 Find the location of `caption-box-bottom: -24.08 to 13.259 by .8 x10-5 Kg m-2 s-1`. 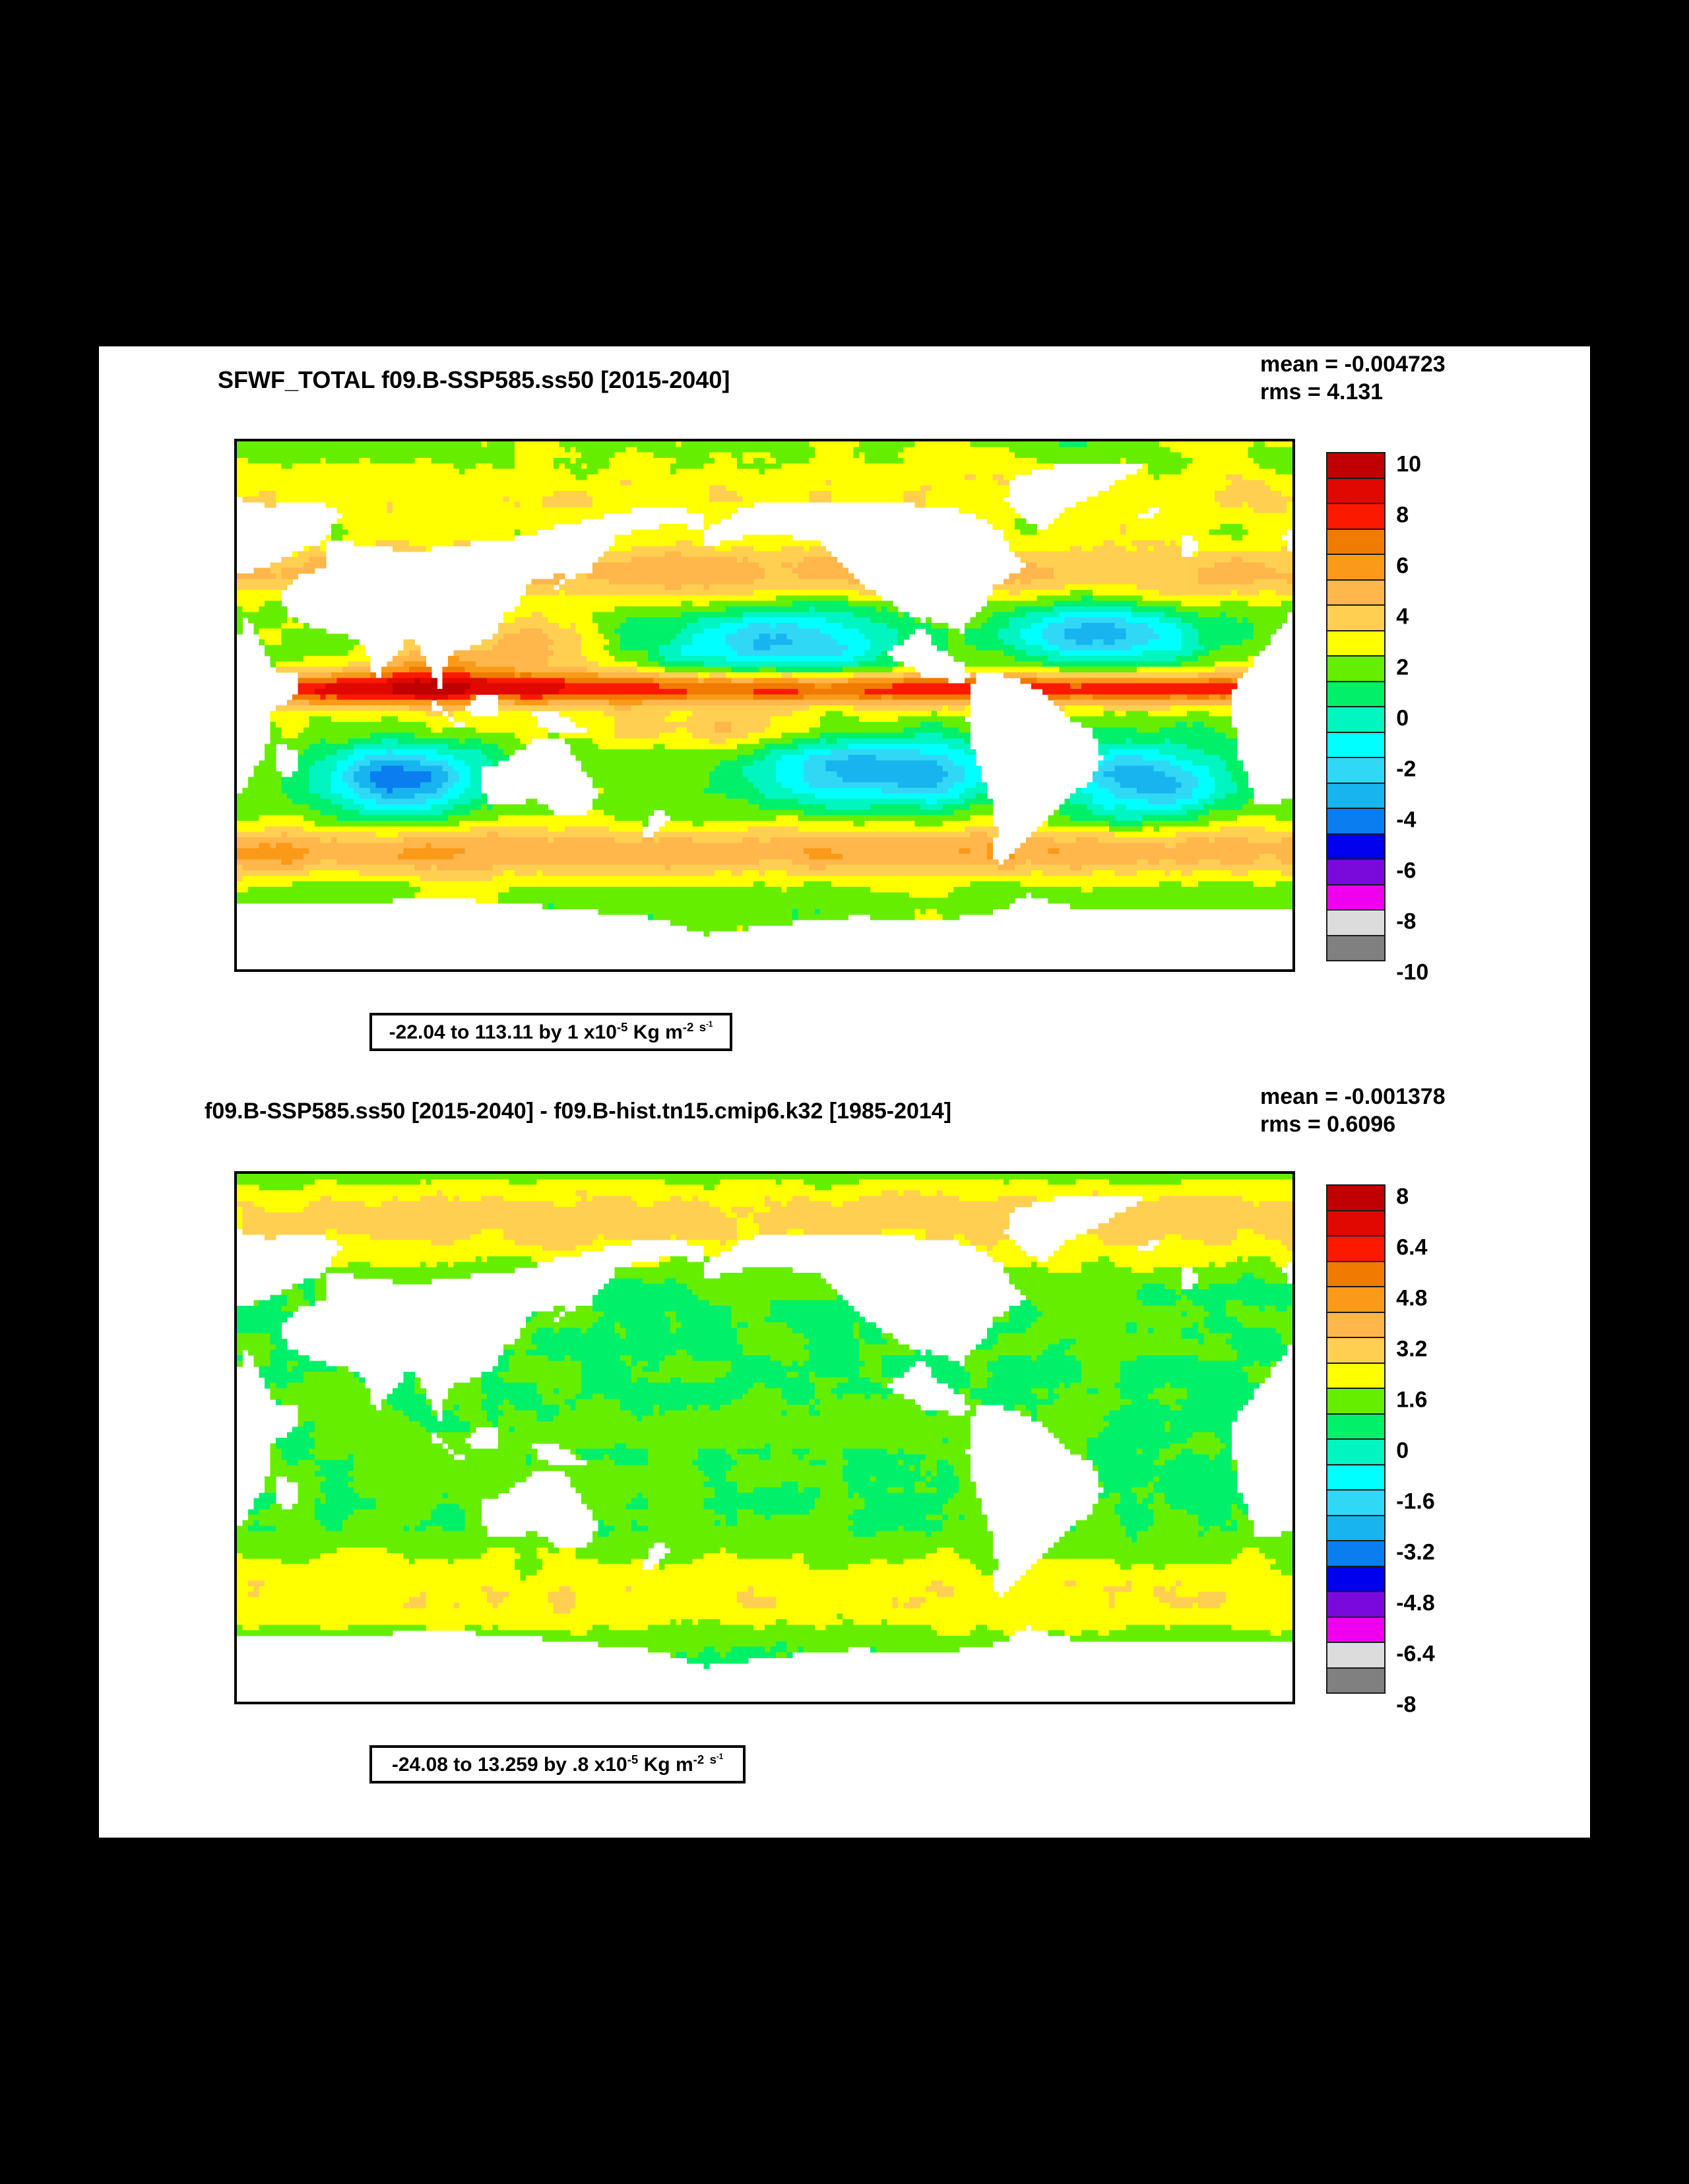

caption-box-bottom: -24.08 to 13.259 by .8 x10-5 Kg m-2 s-1 is located at coordinates (557, 1764).